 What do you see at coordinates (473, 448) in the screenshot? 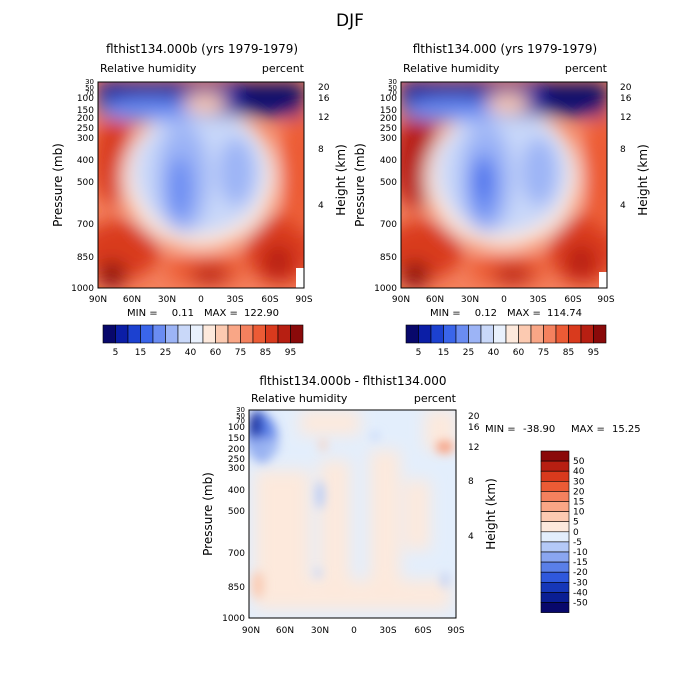
I see `p3-htick-12: 12` at bounding box center [473, 448].